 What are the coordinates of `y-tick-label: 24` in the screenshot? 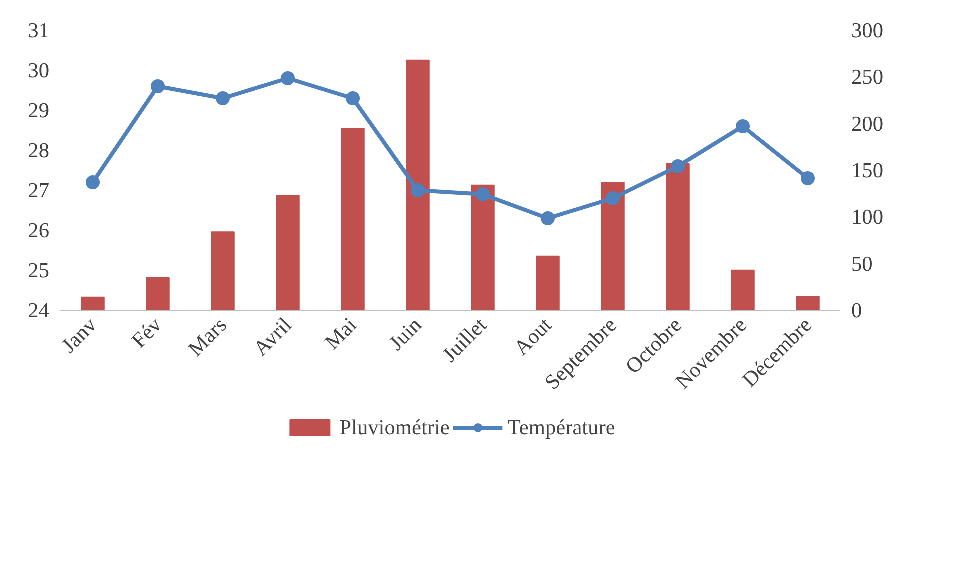 It's located at (39, 310).